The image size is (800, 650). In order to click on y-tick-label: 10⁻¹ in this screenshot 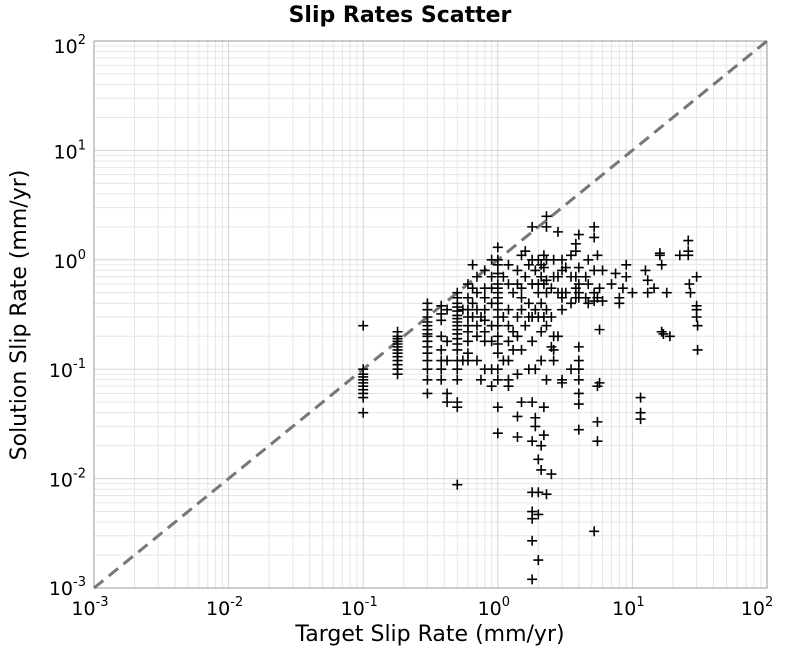, I will do `click(67, 369)`.